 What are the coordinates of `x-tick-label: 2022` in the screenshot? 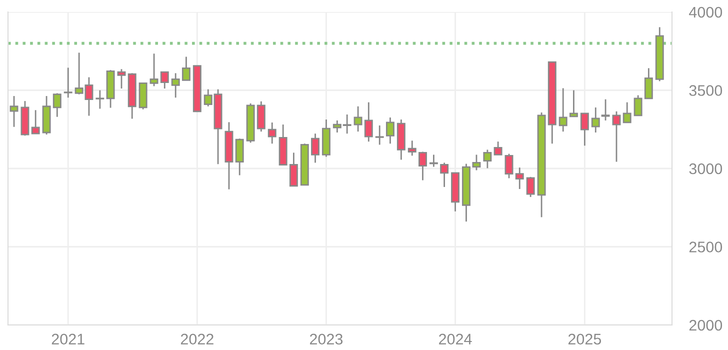 It's located at (197, 339).